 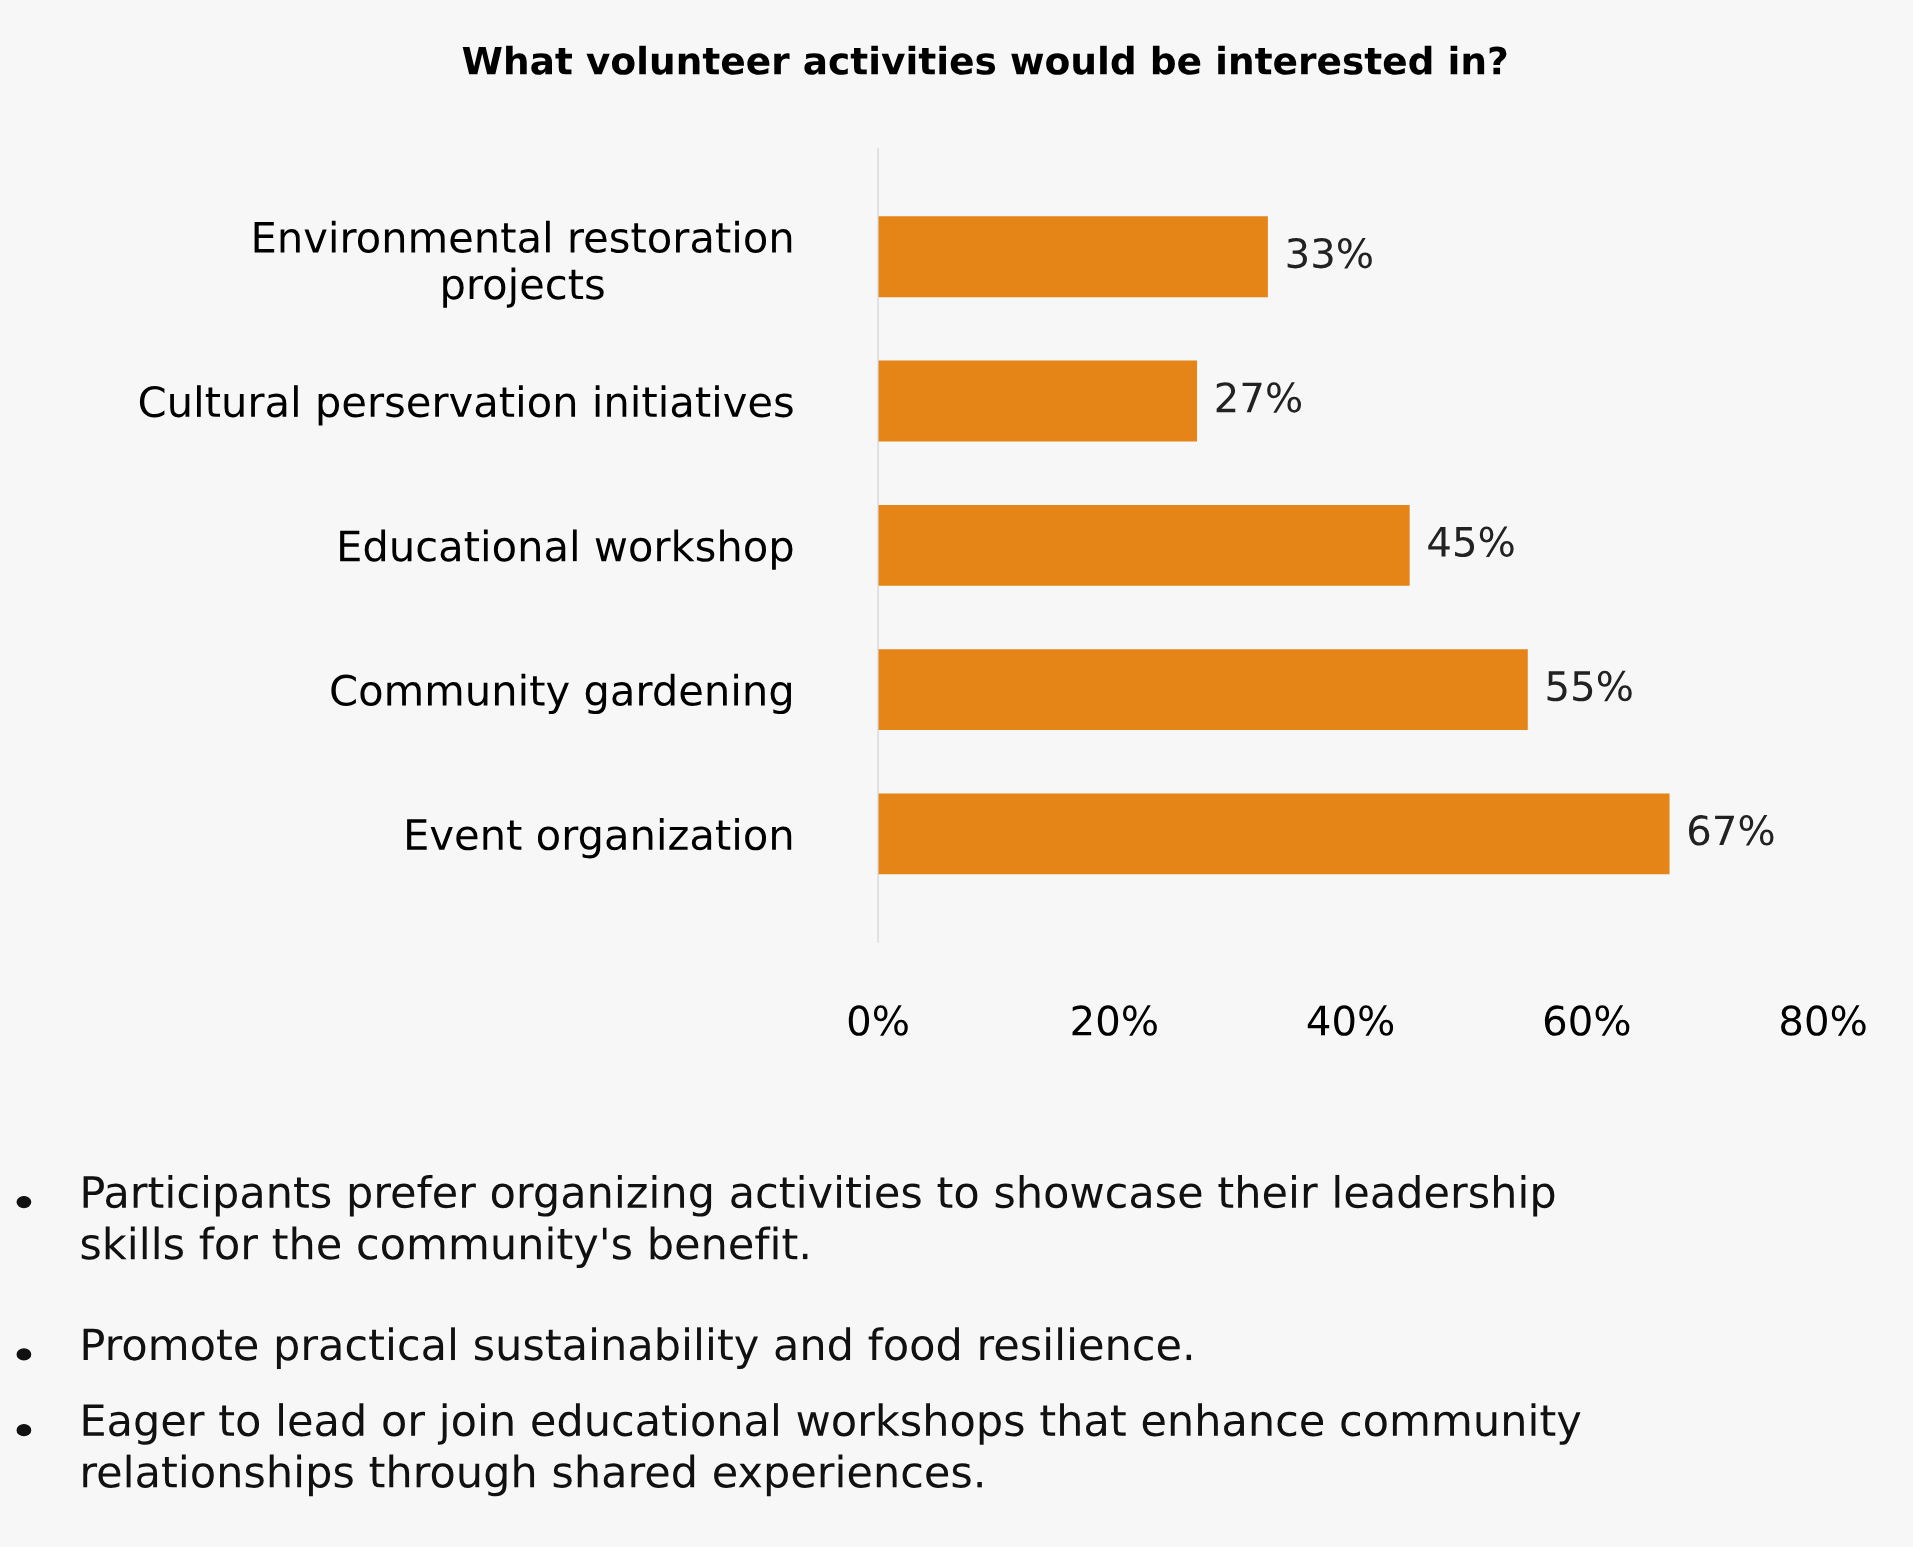 I want to click on chart-title: What volunteer activities would be interested in?, so click(x=984, y=60).